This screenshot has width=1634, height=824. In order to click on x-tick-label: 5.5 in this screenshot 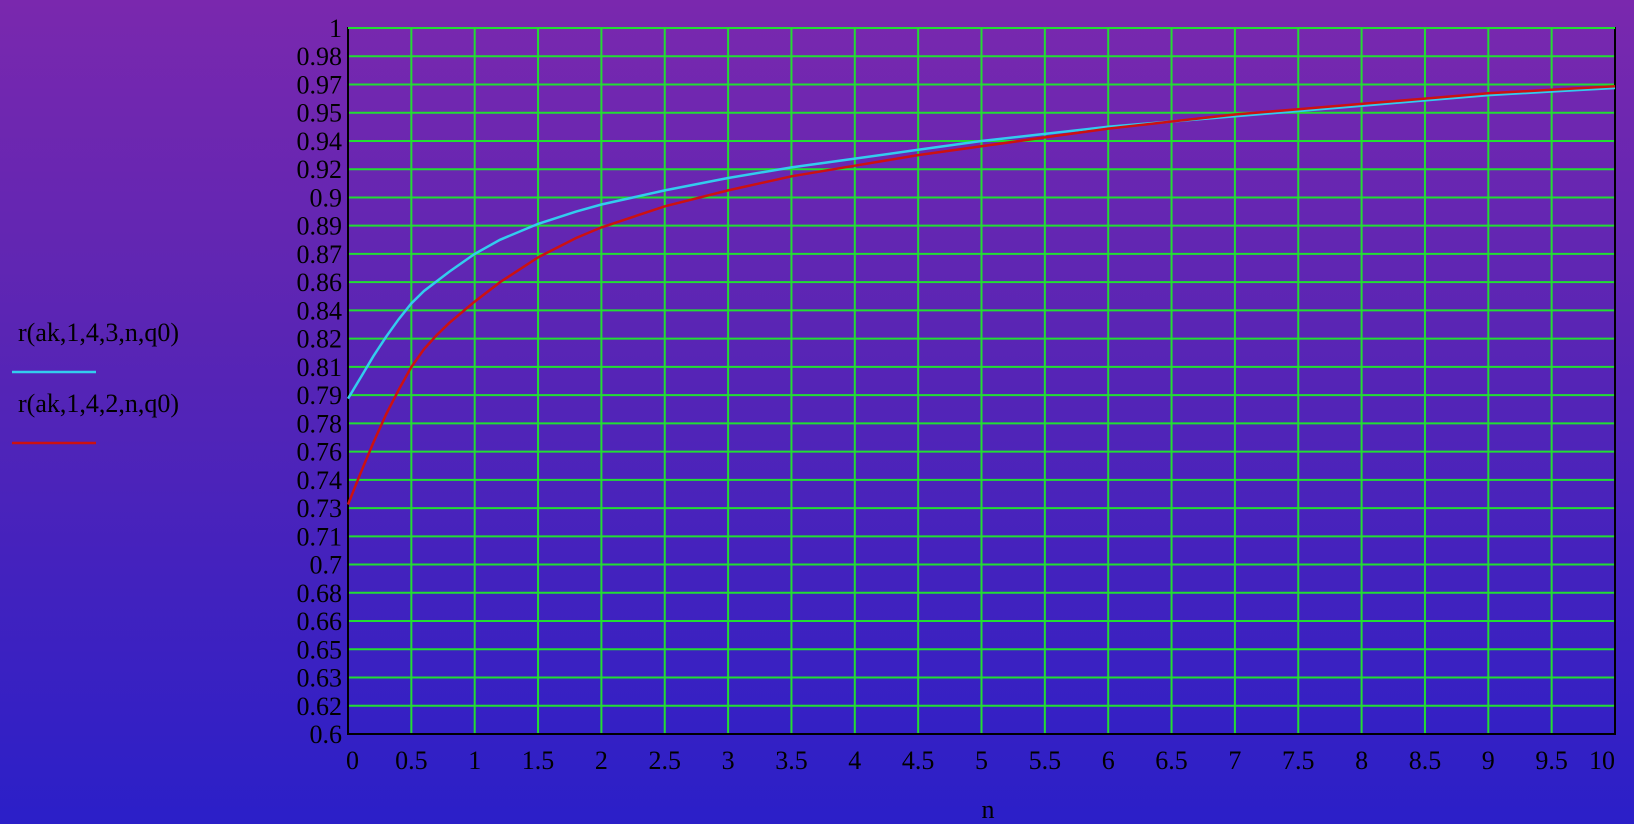, I will do `click(1045, 760)`.